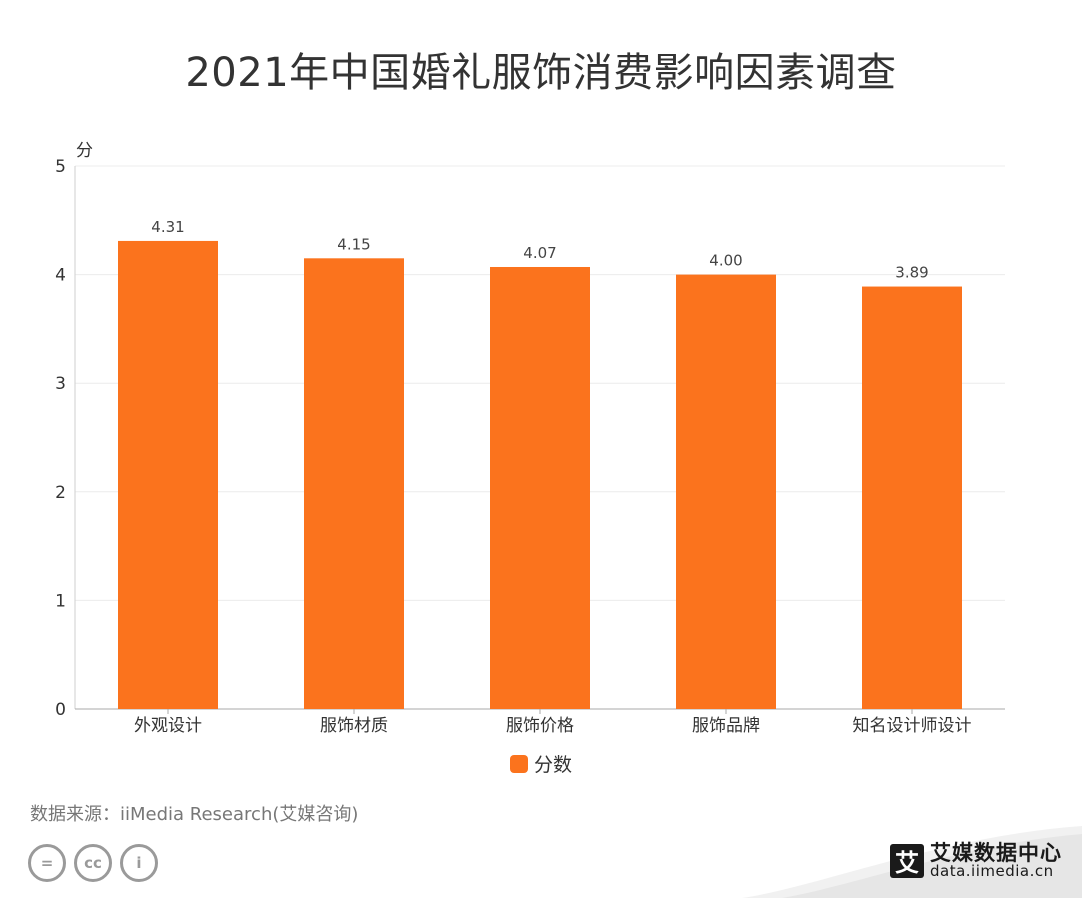  I want to click on bar-value-label: 4.15, so click(353, 244).